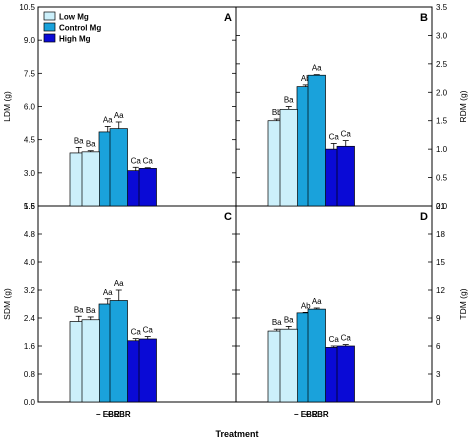  I want to click on y-tick-label: 15, so click(440, 262).